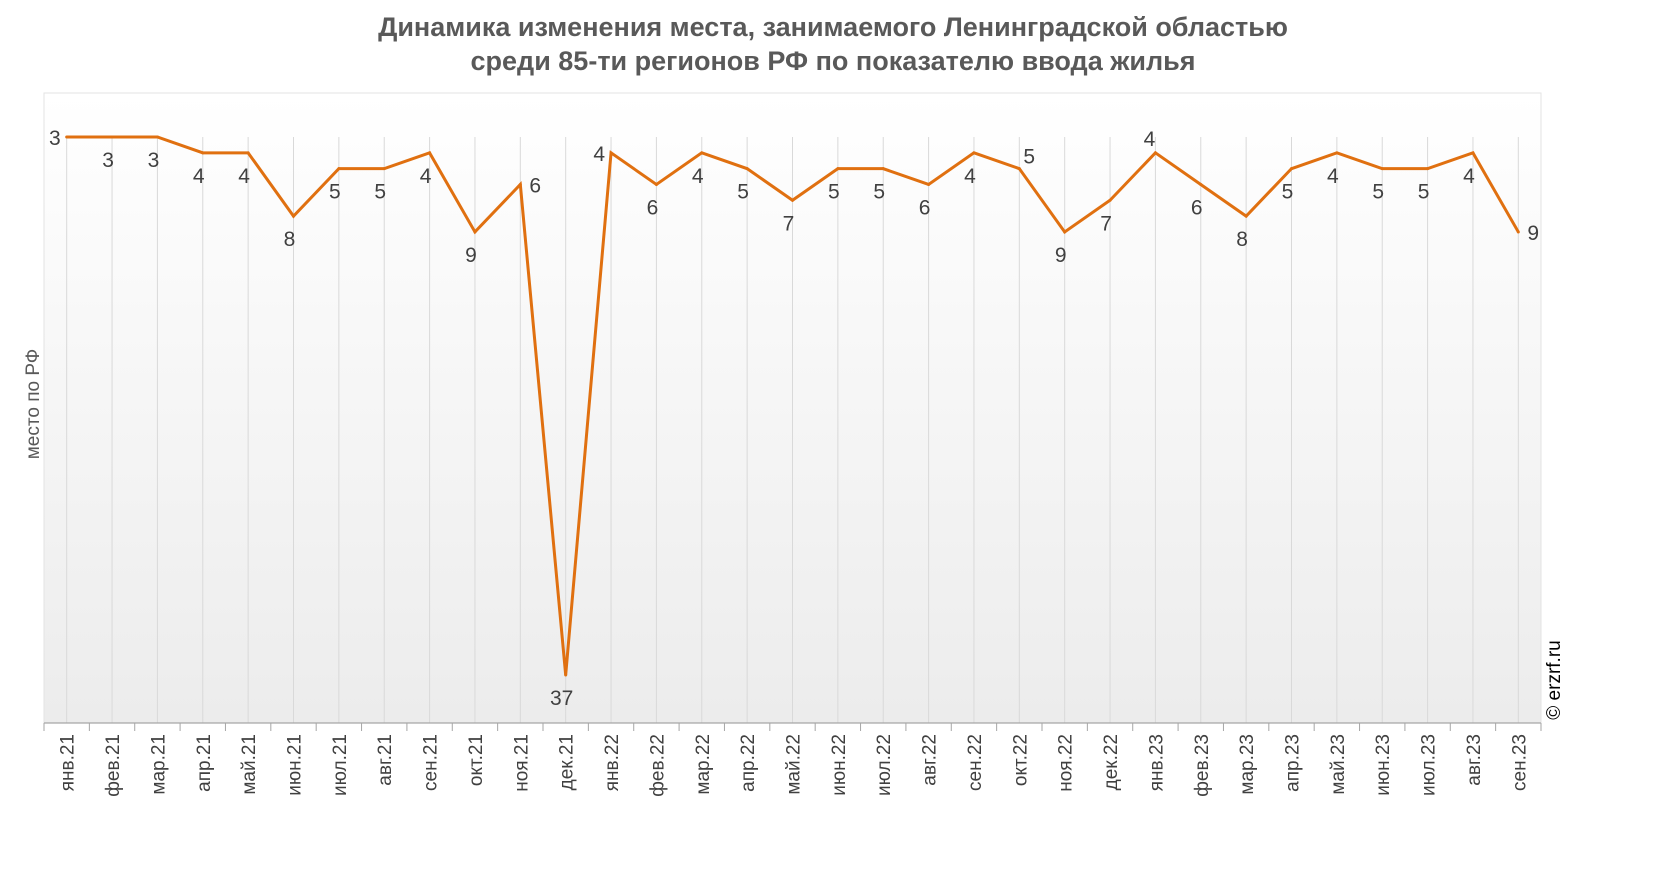  I want to click on x-tick-label: июл.21, so click(340, 765).